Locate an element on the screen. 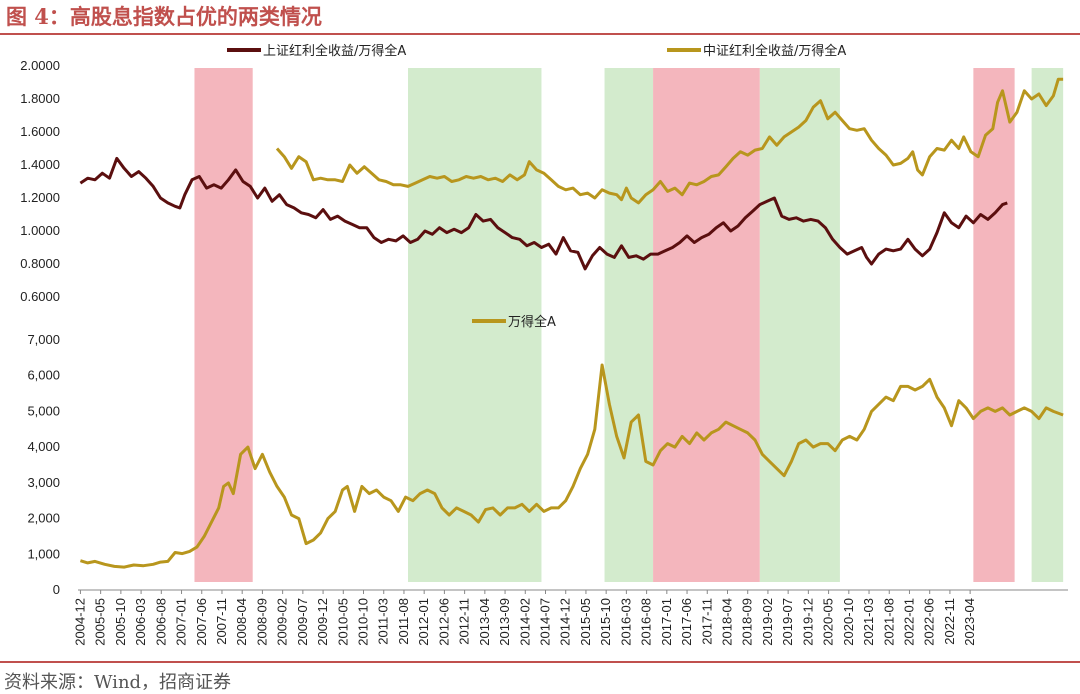  x-tick-label: 2012-01 is located at coordinates (423, 622).